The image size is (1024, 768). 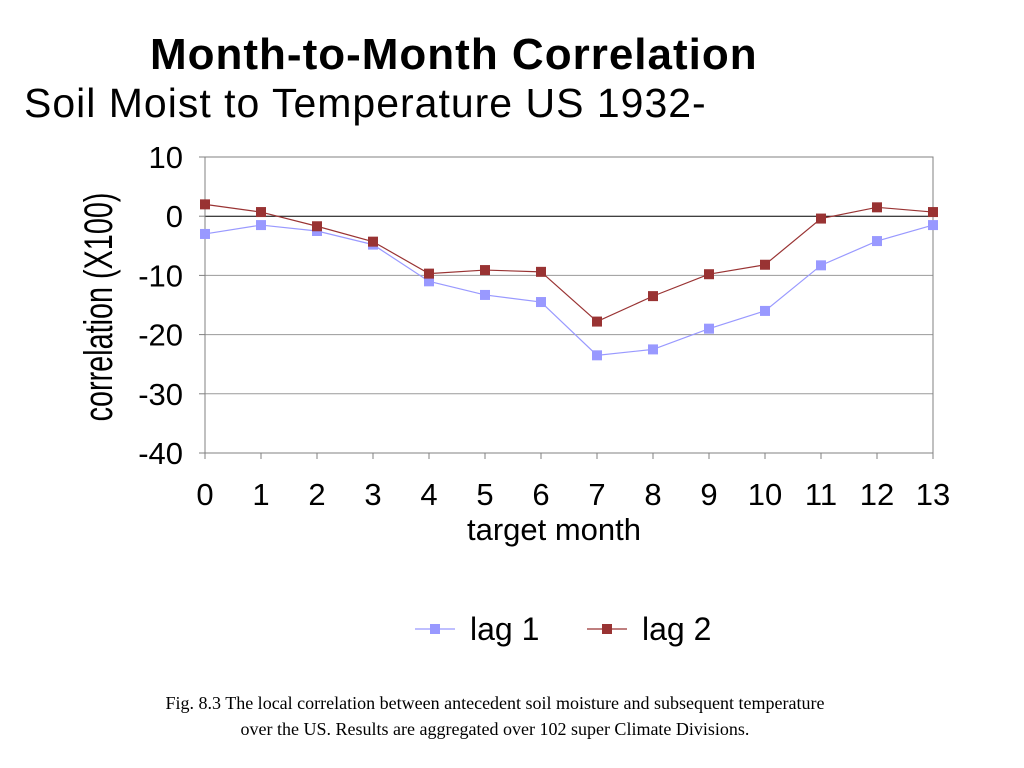 I want to click on y-tick-label: 0, so click(x=174, y=216).